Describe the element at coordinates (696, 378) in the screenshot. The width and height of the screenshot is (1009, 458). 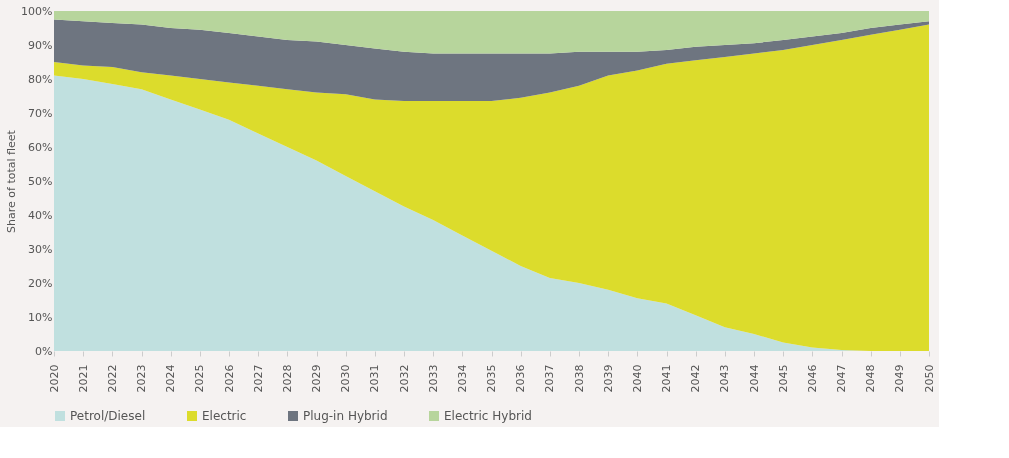
I see `x-tick-label: 2042` at that location.